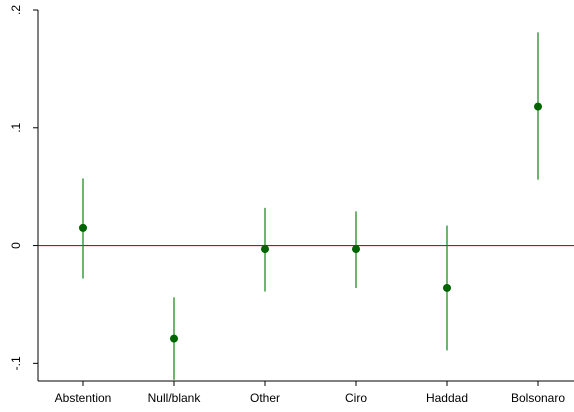 This screenshot has width=574, height=412. I want to click on y-tick-label: .1, so click(16, 127).